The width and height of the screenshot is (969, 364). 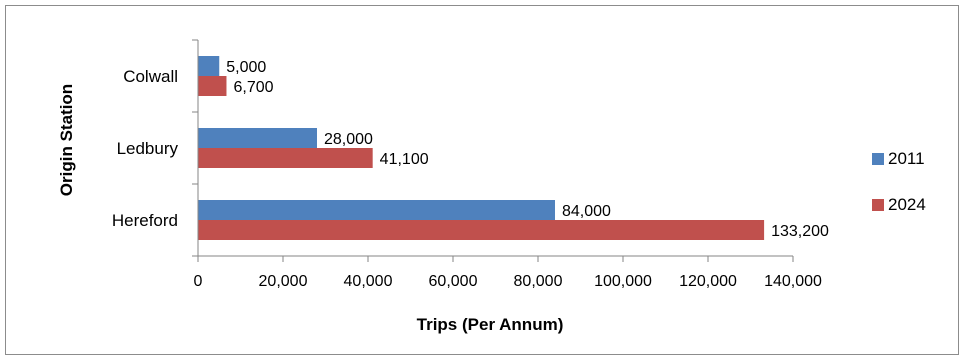 I want to click on bar-ledbury-2011, so click(x=257, y=138).